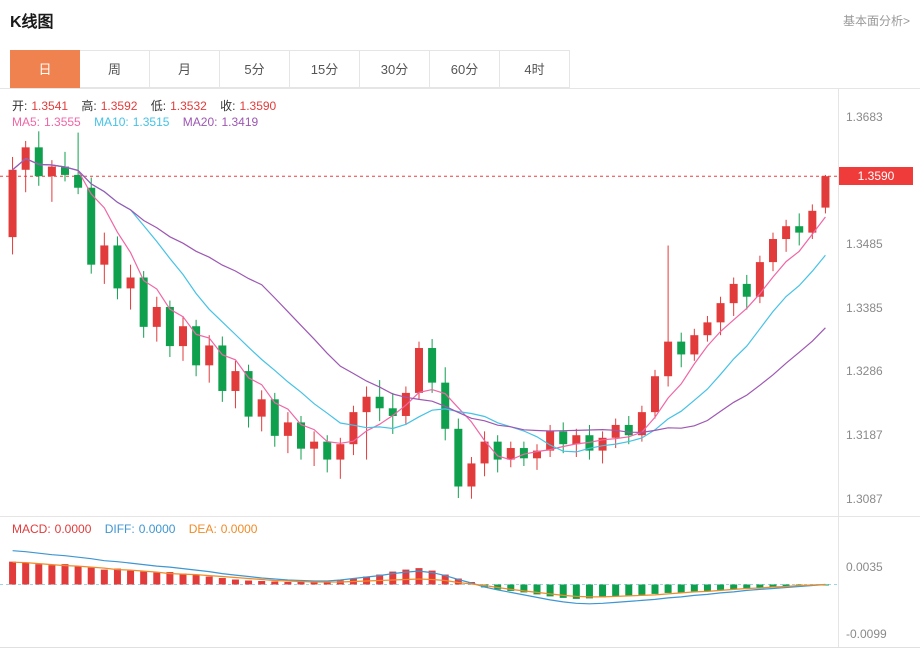 The height and width of the screenshot is (649, 920). I want to click on price-axis-label: 1.3683, so click(864, 116).